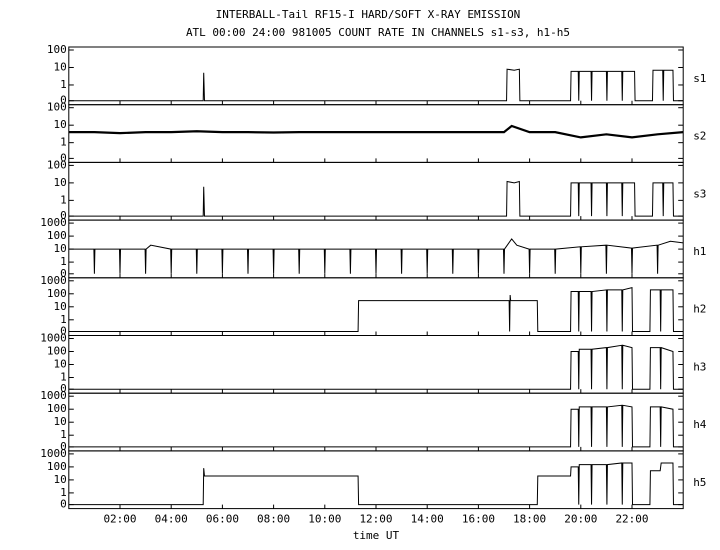 This screenshot has width=720, height=550. Describe the element at coordinates (478, 519) in the screenshot. I see `x-tick-label: 16:00` at that location.